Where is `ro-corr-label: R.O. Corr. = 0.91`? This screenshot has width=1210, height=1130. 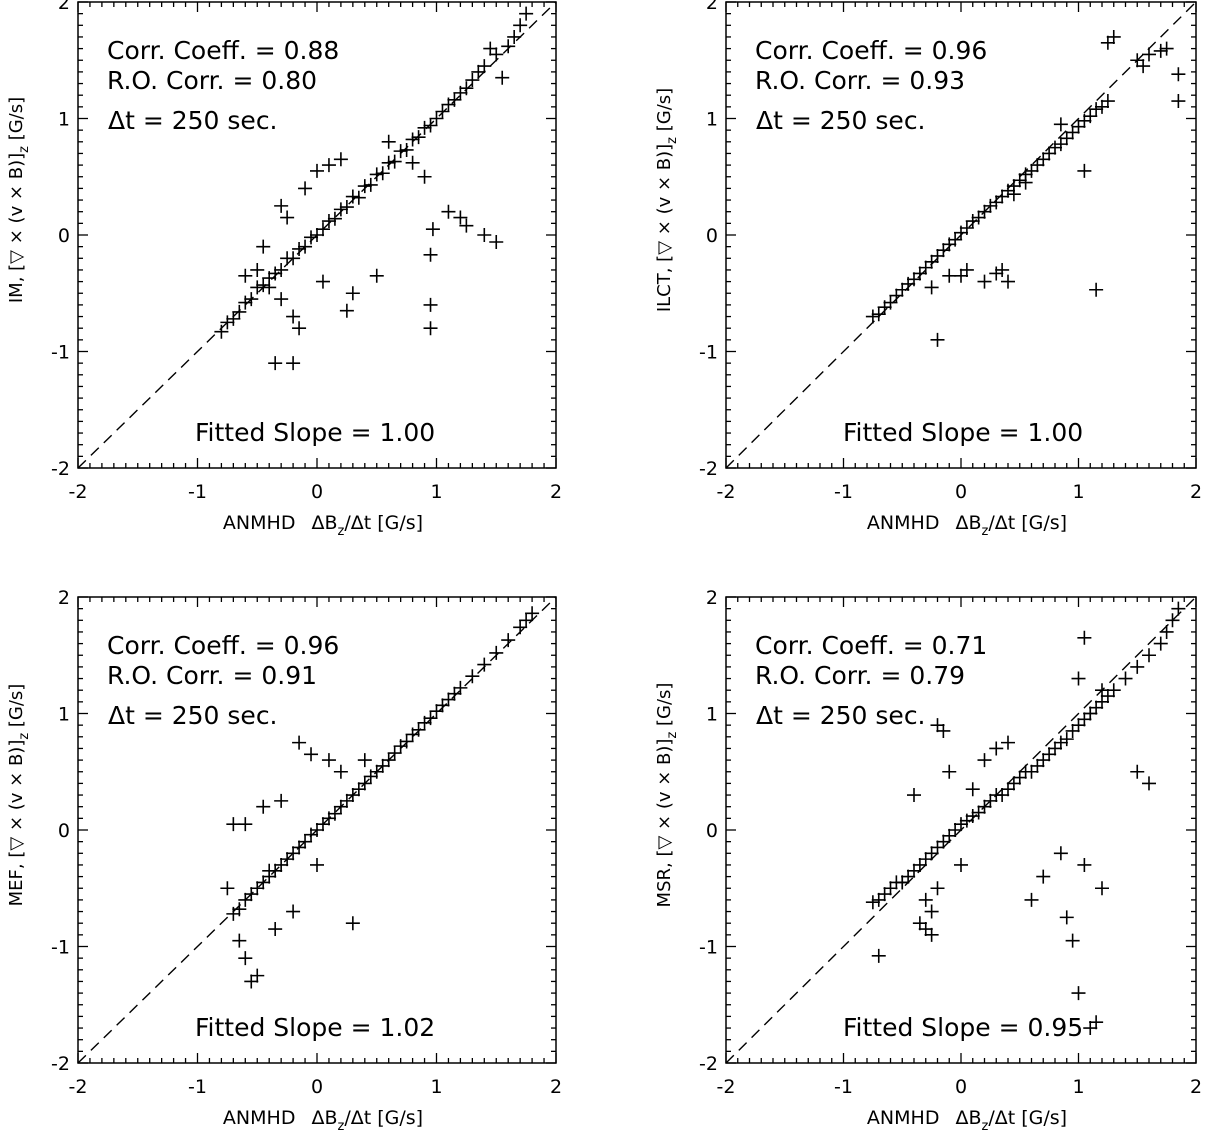
ro-corr-label: R.O. Corr. = 0.91 is located at coordinates (212, 675).